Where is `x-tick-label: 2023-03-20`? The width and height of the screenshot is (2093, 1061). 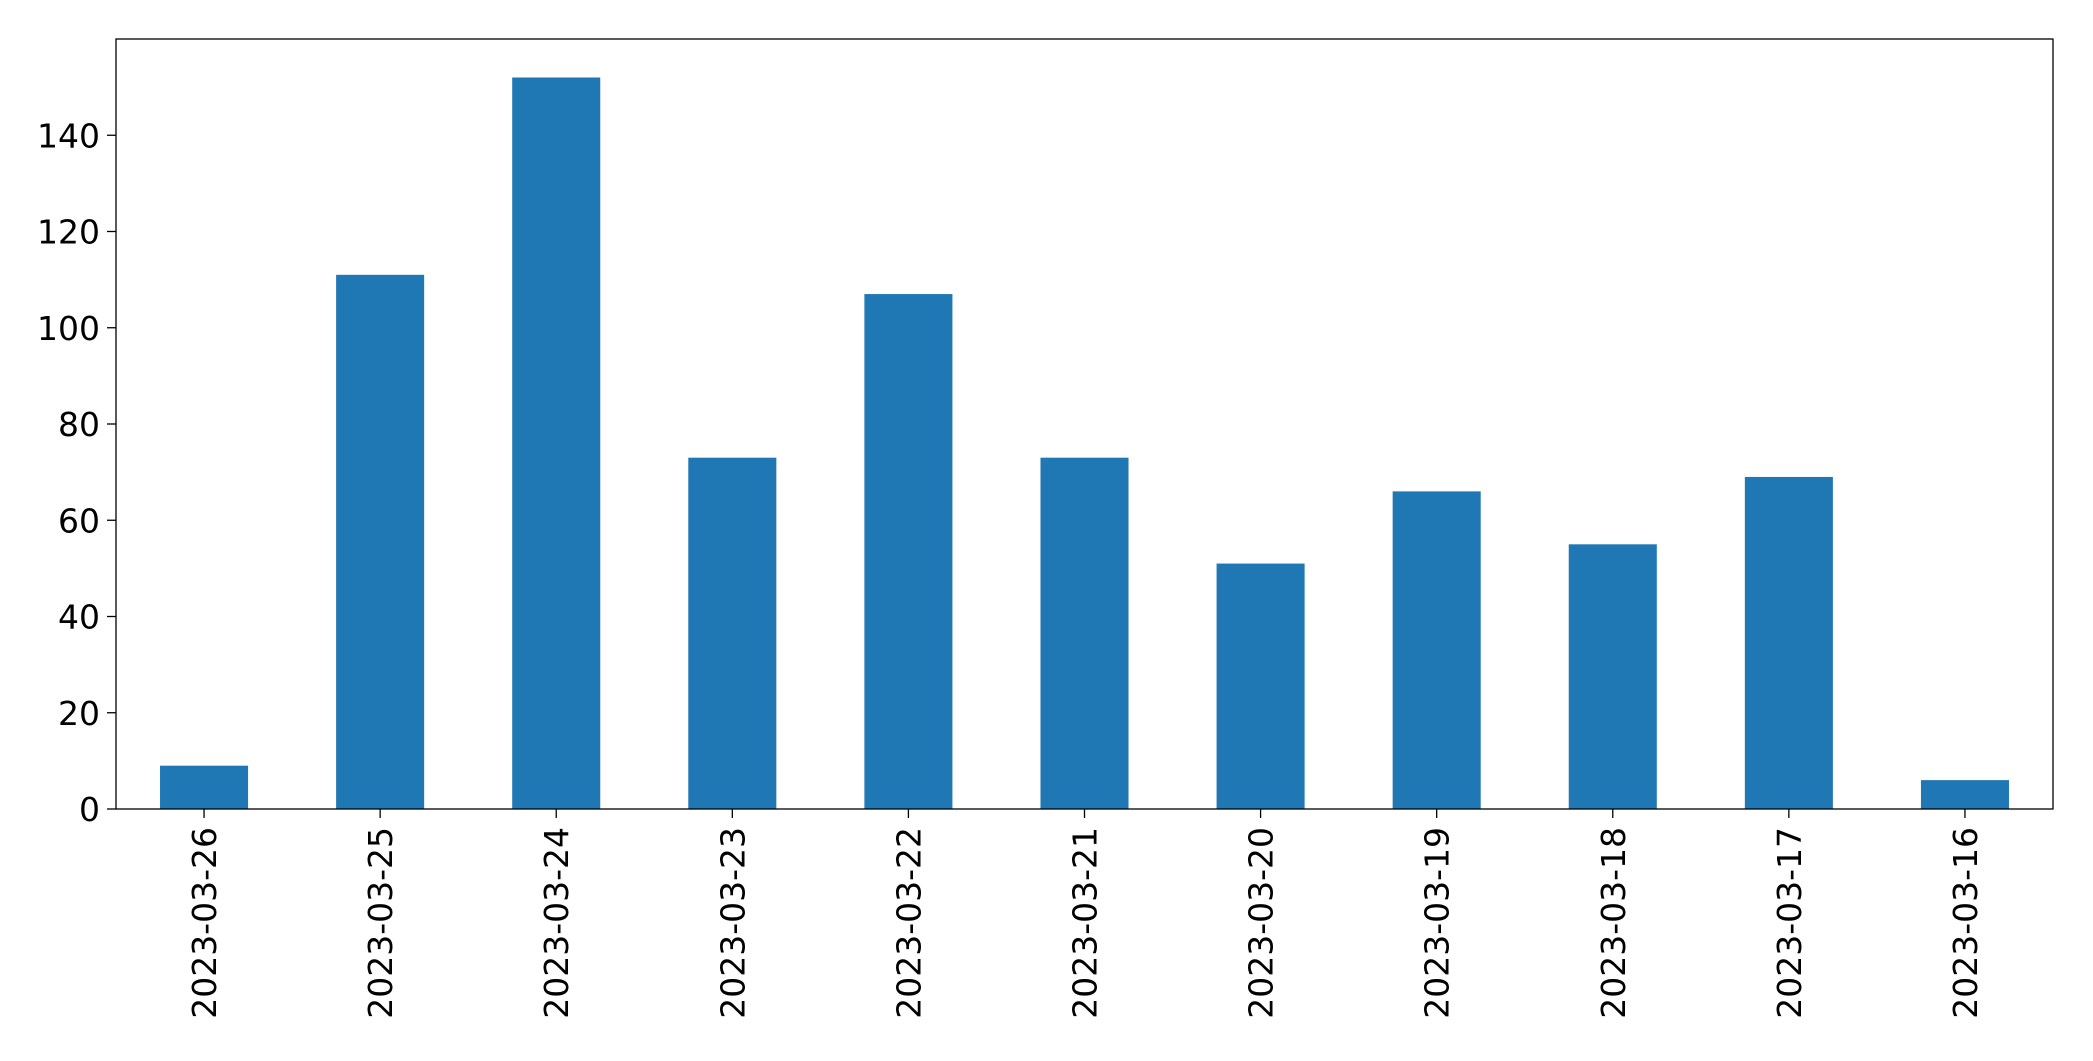
x-tick-label: 2023-03-20 is located at coordinates (1261, 923).